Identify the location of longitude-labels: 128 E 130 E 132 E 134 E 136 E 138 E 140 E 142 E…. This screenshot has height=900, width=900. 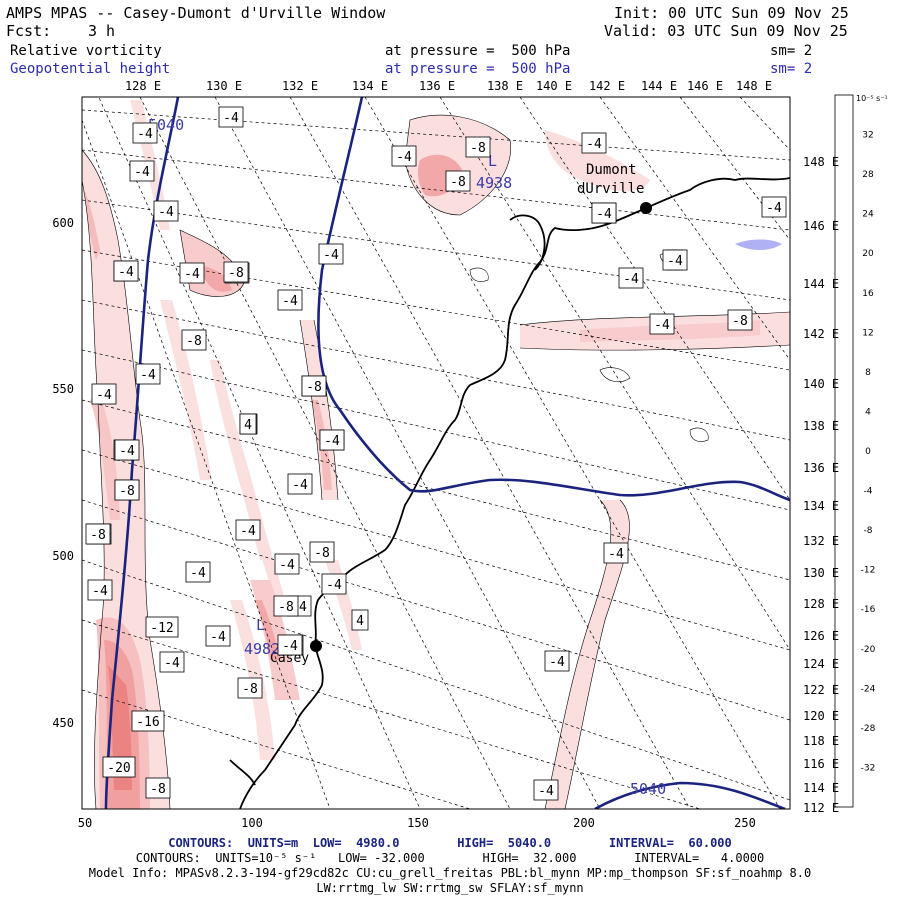
(448, 86).